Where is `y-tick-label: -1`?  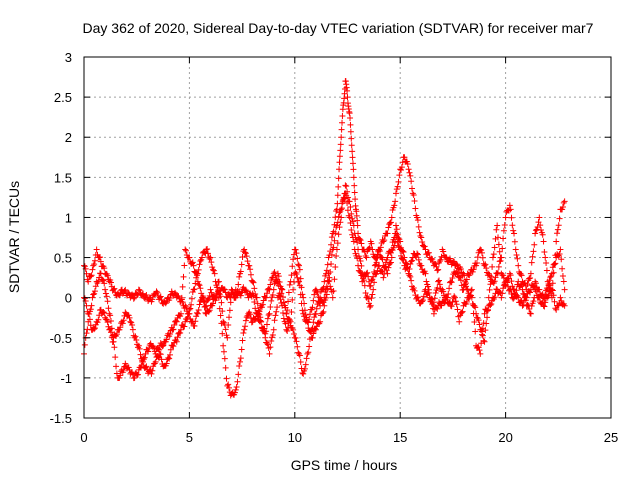 y-tick-label: -1 is located at coordinates (66, 378).